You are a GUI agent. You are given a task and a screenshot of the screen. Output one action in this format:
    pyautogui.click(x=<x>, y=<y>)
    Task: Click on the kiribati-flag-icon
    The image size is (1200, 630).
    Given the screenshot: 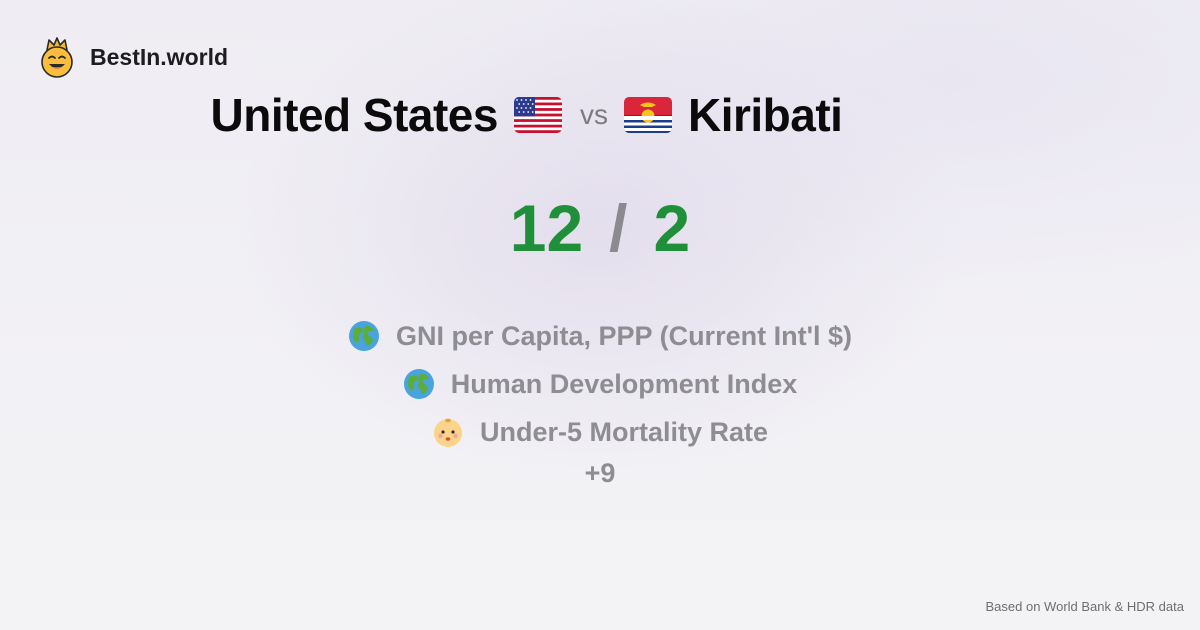 What is the action you would take?
    pyautogui.click(x=647, y=115)
    